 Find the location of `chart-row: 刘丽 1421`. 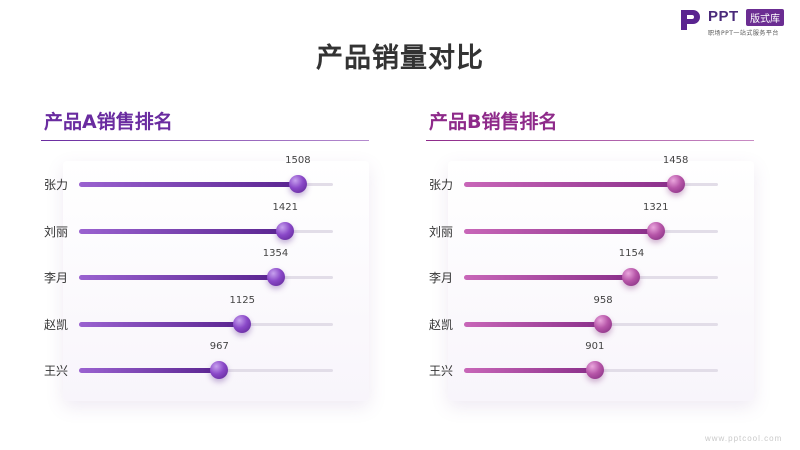

chart-row: 刘丽 1421 is located at coordinates (206, 222).